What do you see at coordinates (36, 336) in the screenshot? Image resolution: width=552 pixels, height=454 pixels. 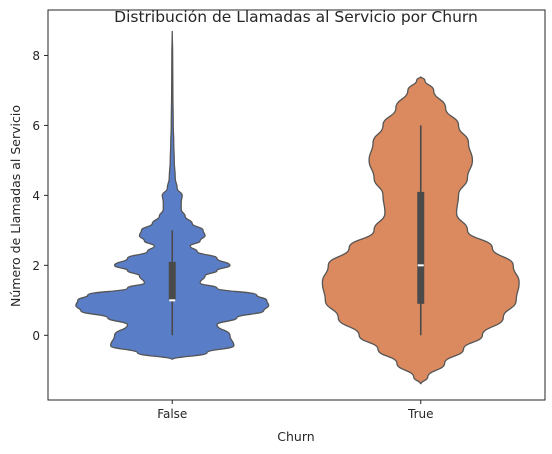 I see `y-tick-label: 0` at bounding box center [36, 336].